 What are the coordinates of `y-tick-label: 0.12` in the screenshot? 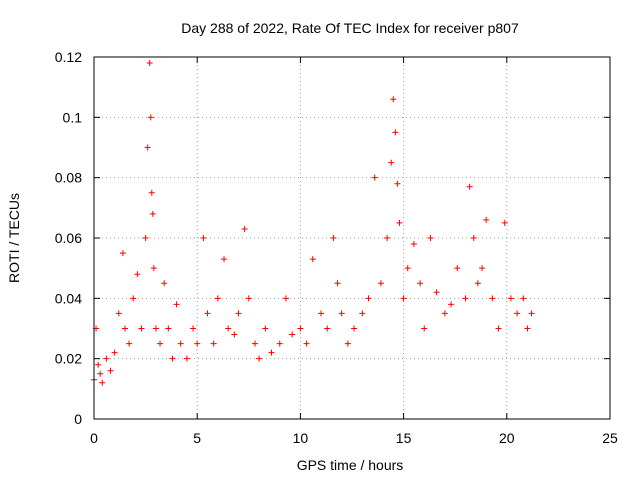 It's located at (68, 57).